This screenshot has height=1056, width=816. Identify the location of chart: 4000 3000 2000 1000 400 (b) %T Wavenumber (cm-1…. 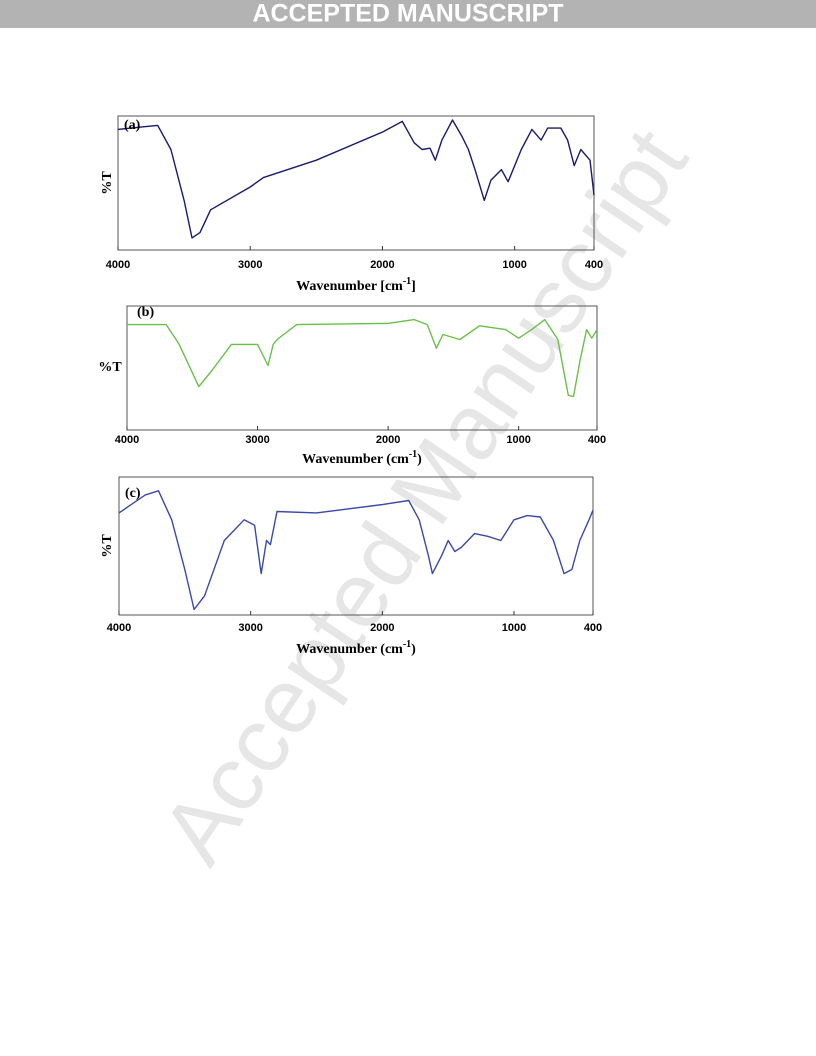
(352, 386).